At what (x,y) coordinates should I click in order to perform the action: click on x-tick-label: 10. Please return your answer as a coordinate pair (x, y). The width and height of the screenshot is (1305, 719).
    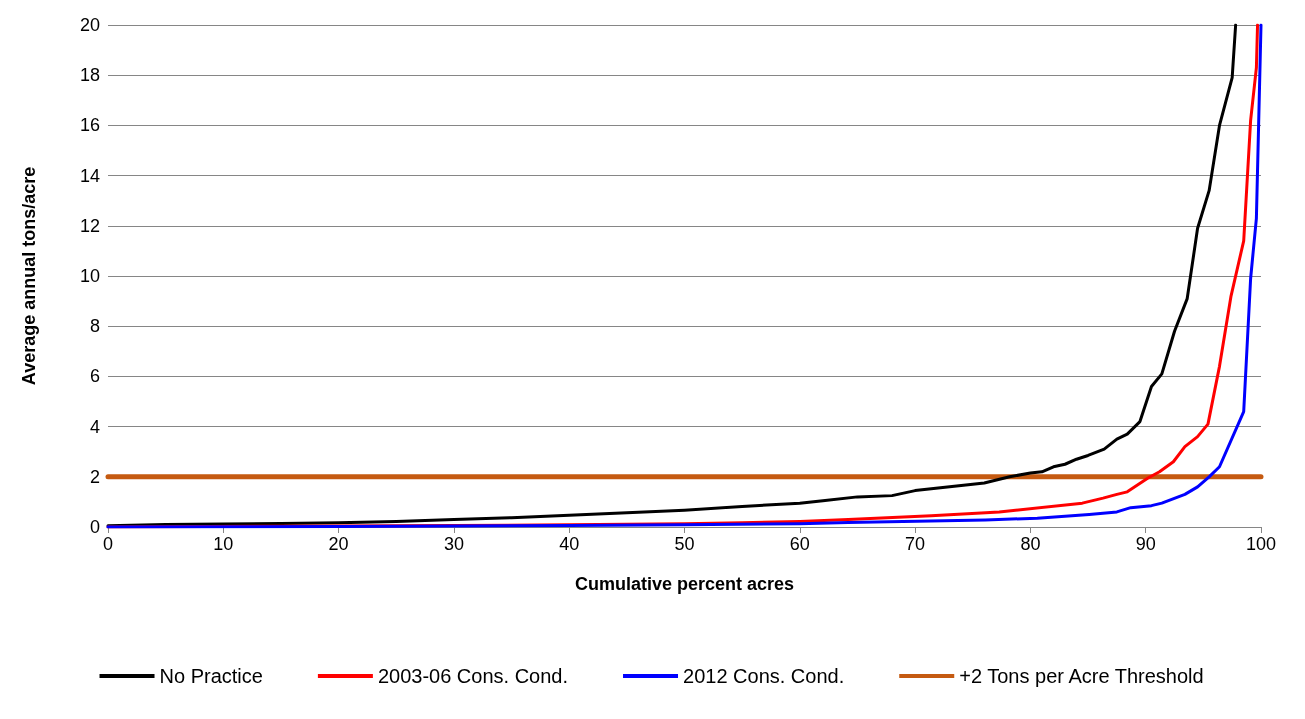
    Looking at the image, I should click on (223, 544).